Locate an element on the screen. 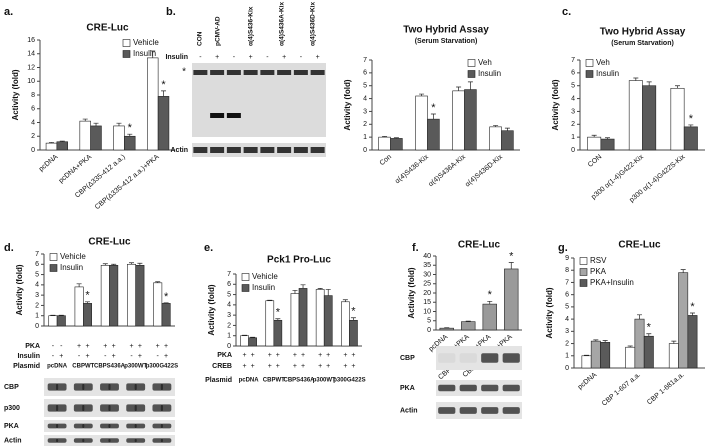  lane-label: α(4)S436A-Kix is located at coordinates (282, 24).